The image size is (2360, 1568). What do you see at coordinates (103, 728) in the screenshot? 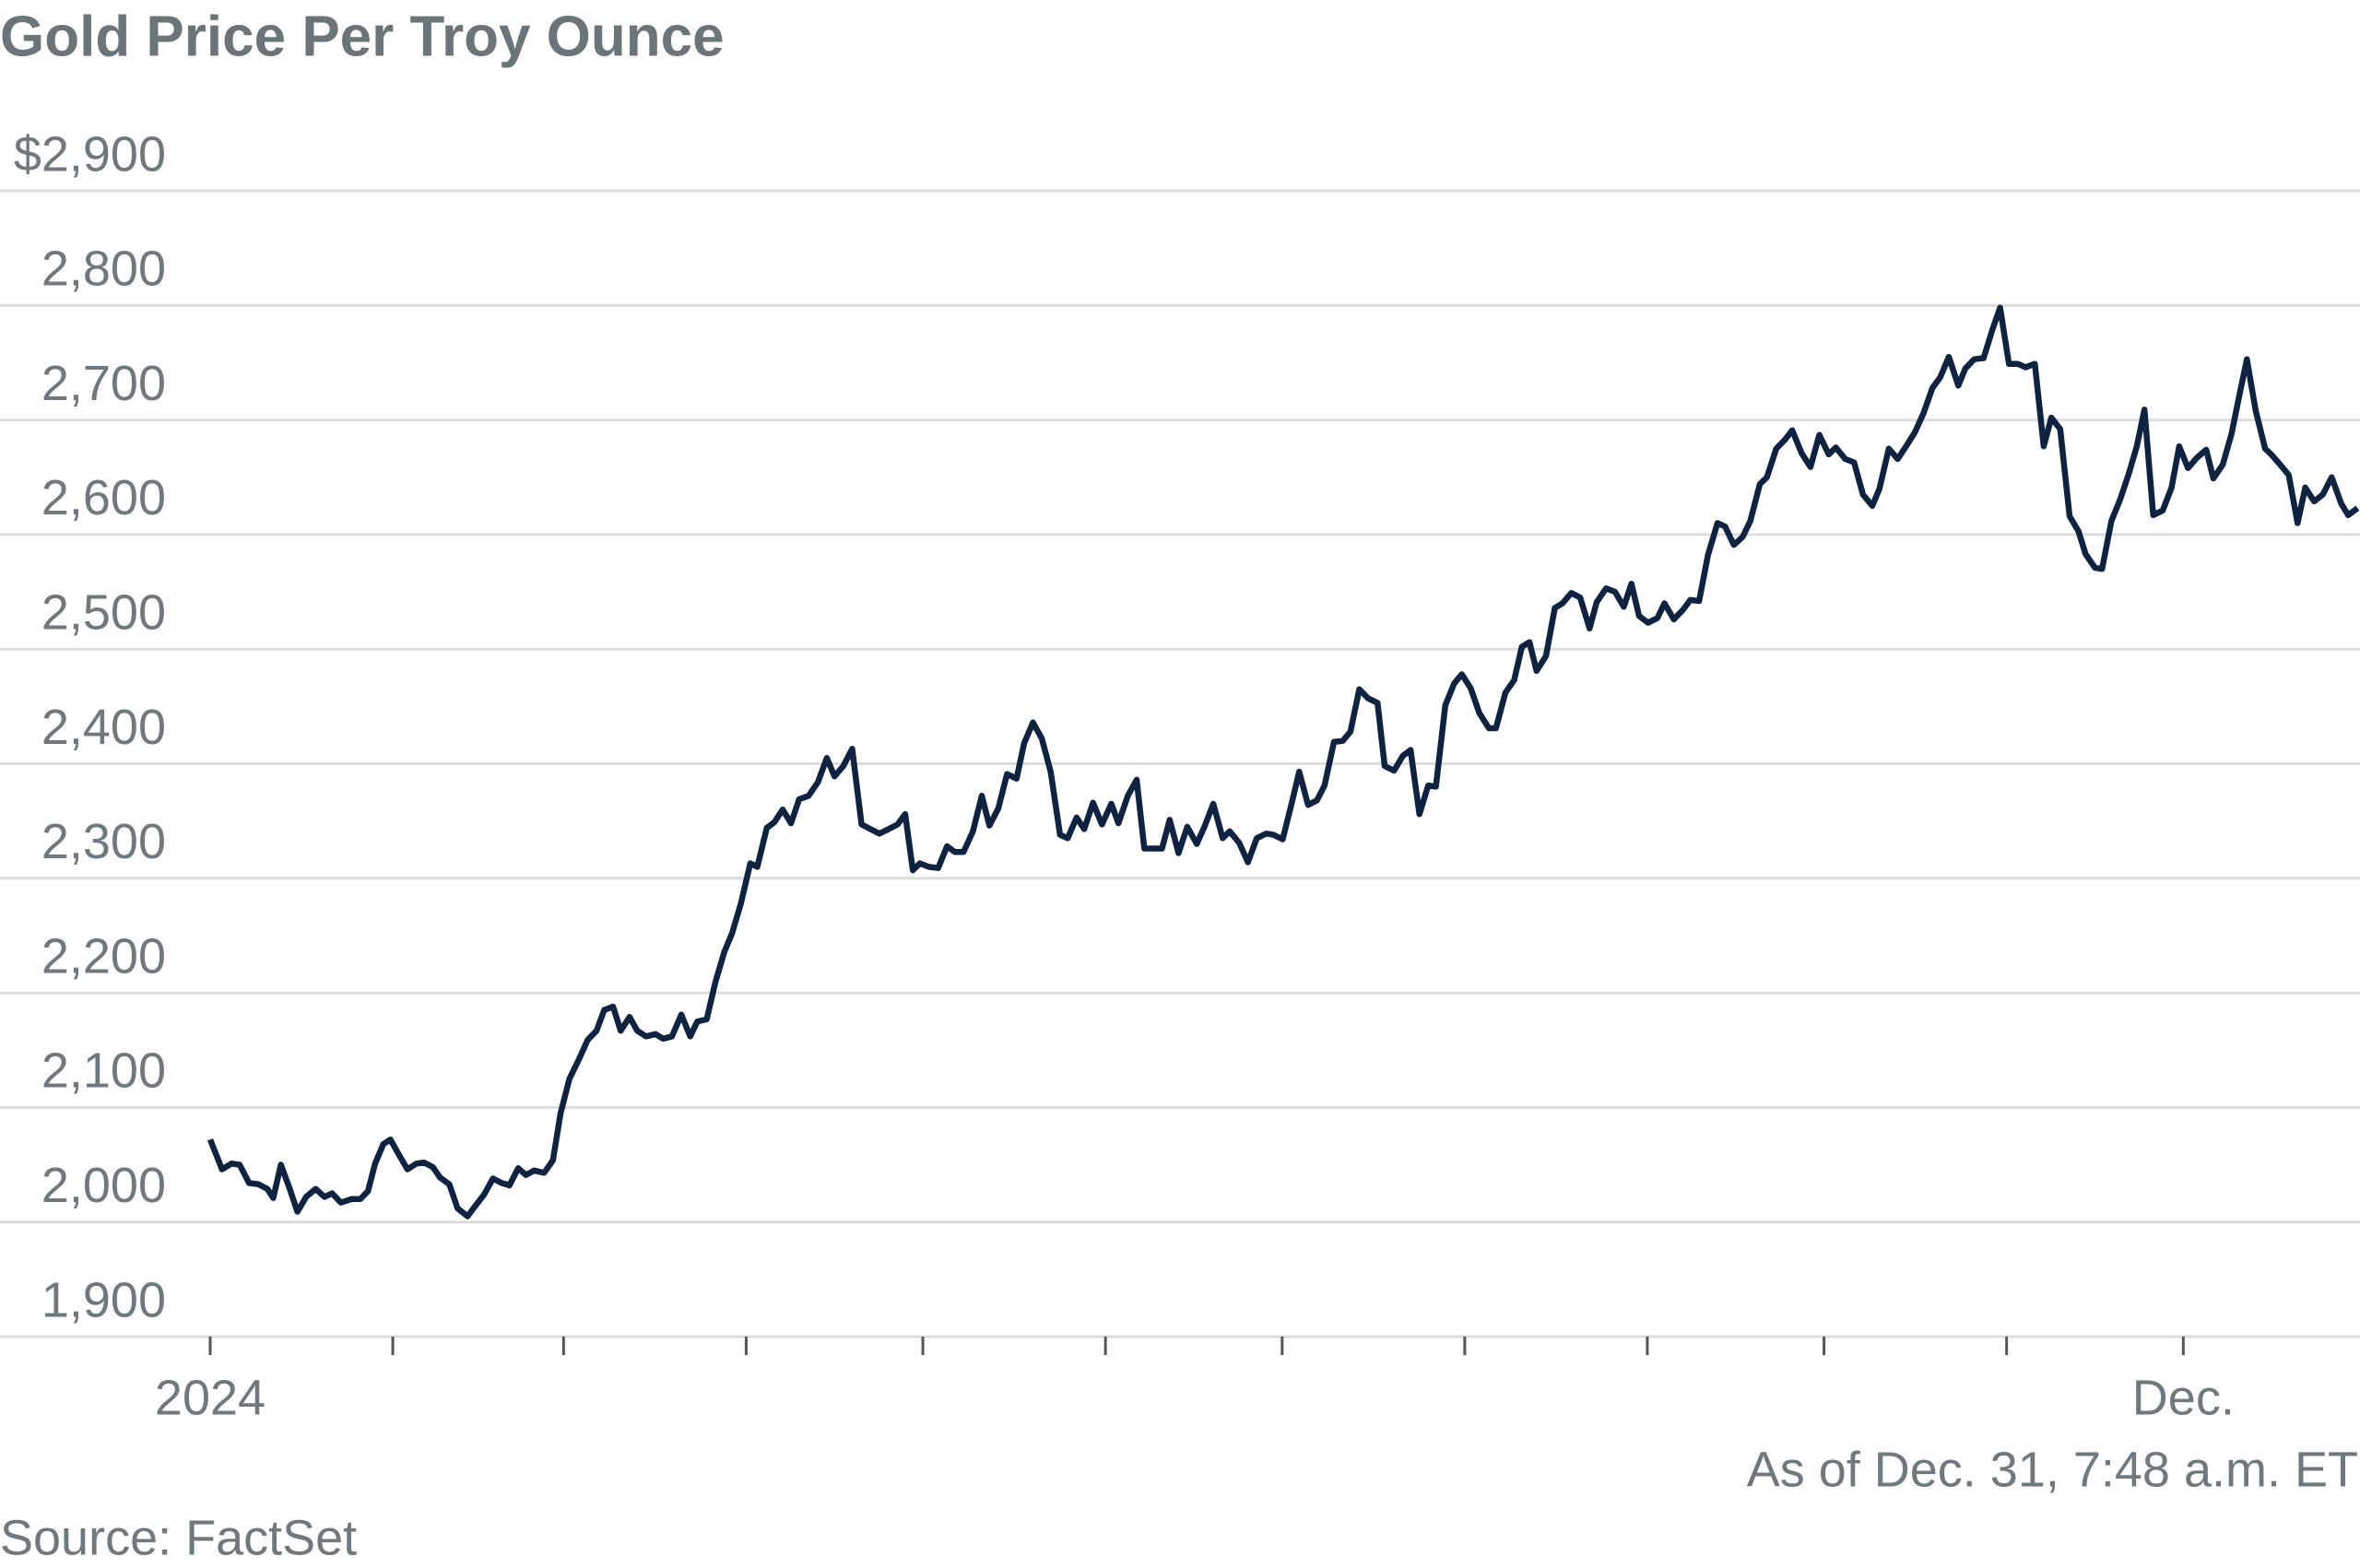
I see `y-tick-label: 2,400` at bounding box center [103, 728].